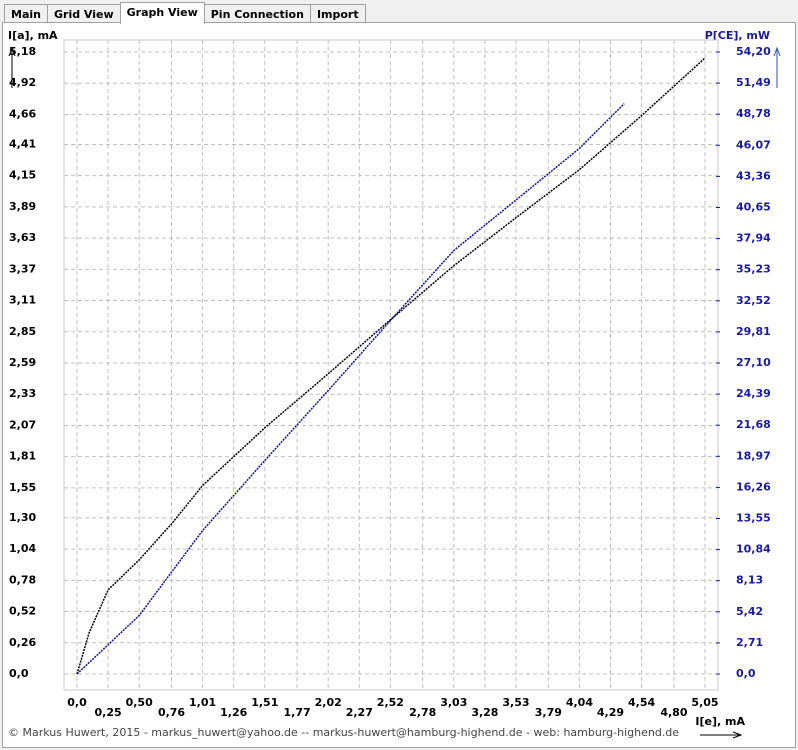 The image size is (798, 750). What do you see at coordinates (641, 702) in the screenshot?
I see `x-tick-label: 4,54` at bounding box center [641, 702].